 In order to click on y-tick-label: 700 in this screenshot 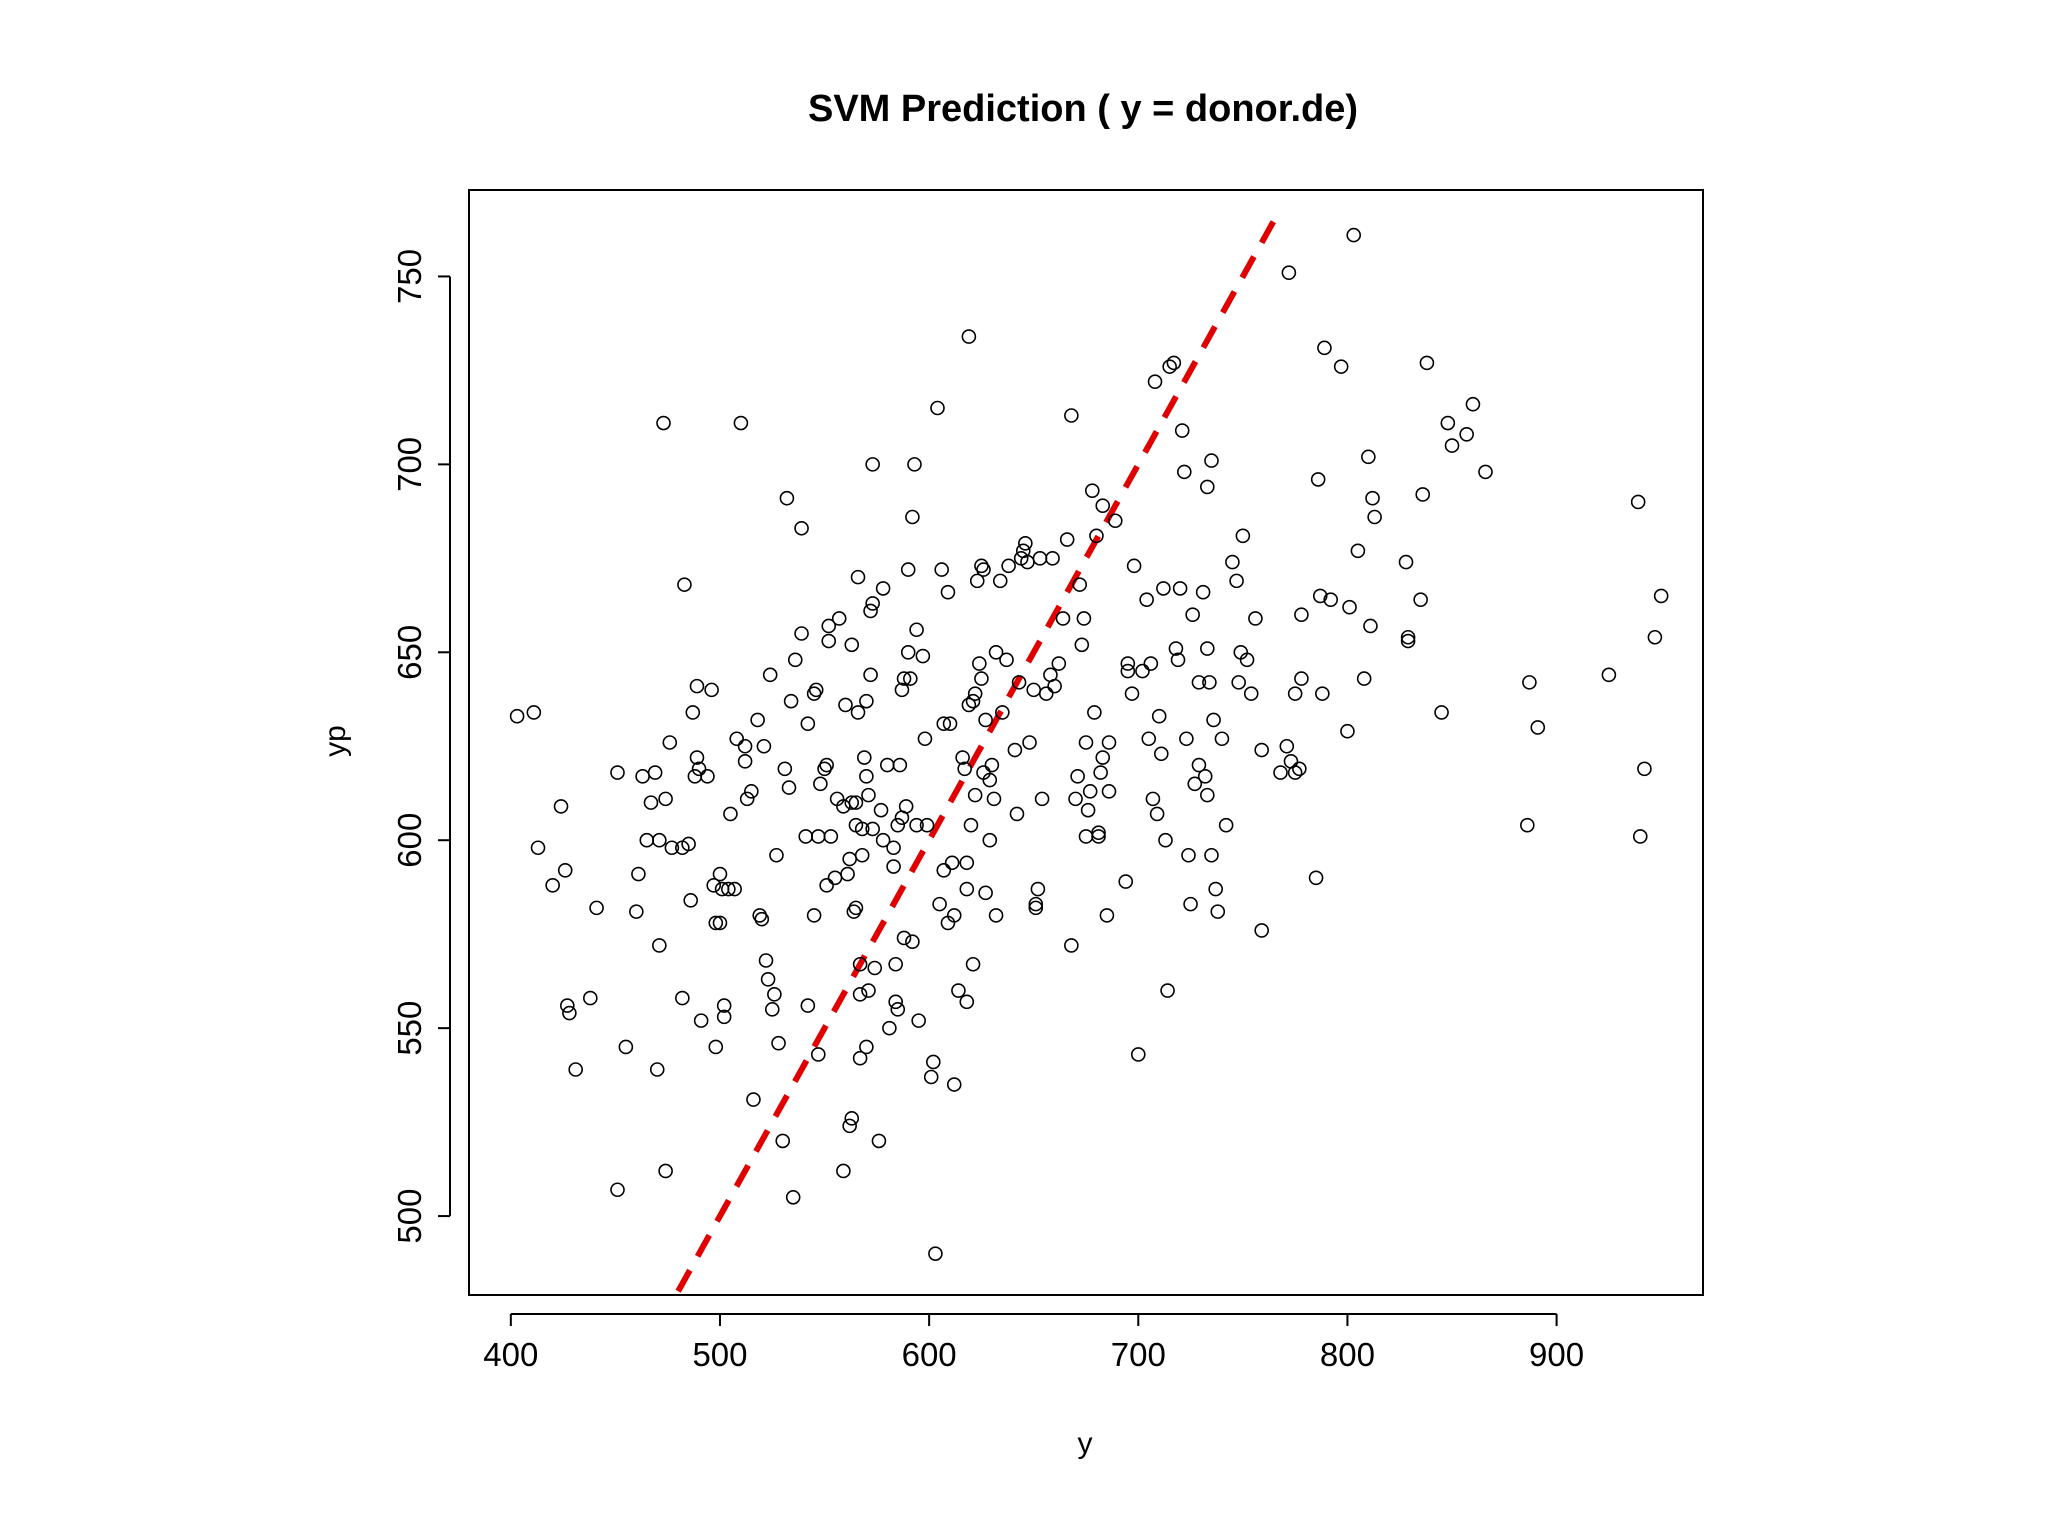, I will do `click(409, 464)`.